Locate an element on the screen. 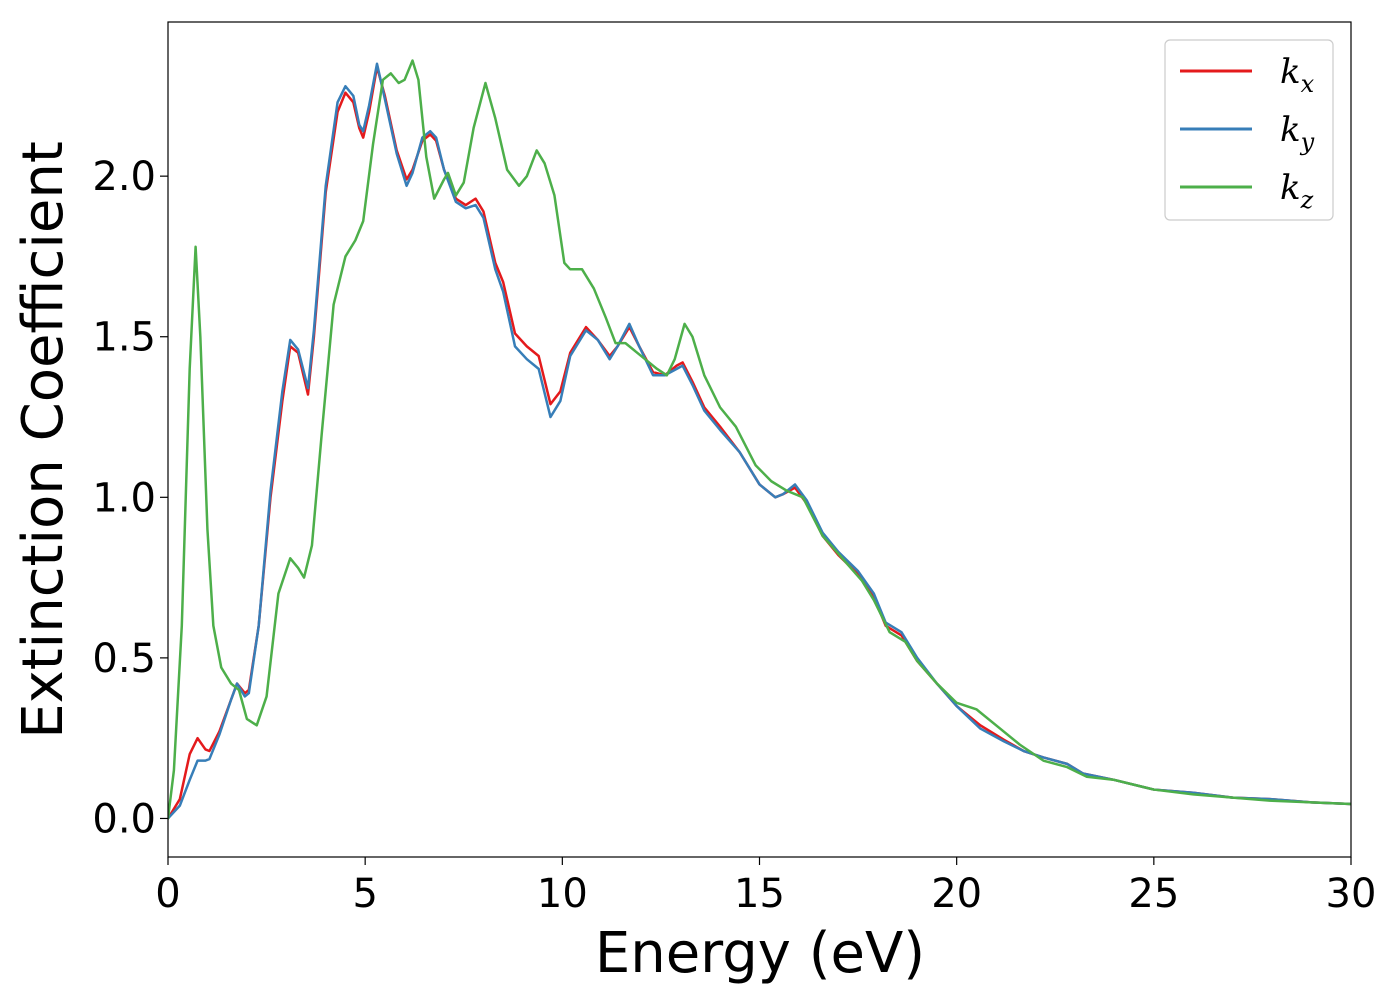  x-tick-label: 0 is located at coordinates (167, 894).